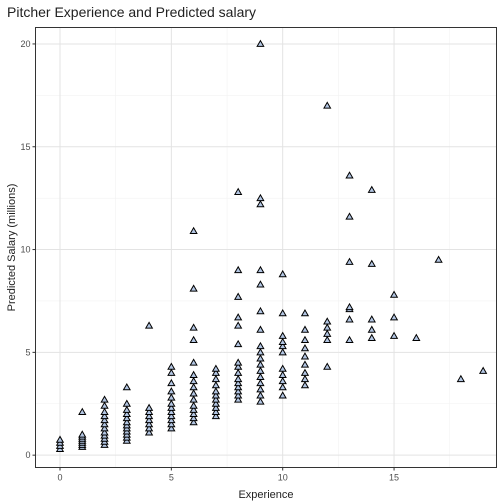 This screenshot has height=504, width=504. Describe the element at coordinates (394, 478) in the screenshot. I see `x-tick-label: 15` at that location.